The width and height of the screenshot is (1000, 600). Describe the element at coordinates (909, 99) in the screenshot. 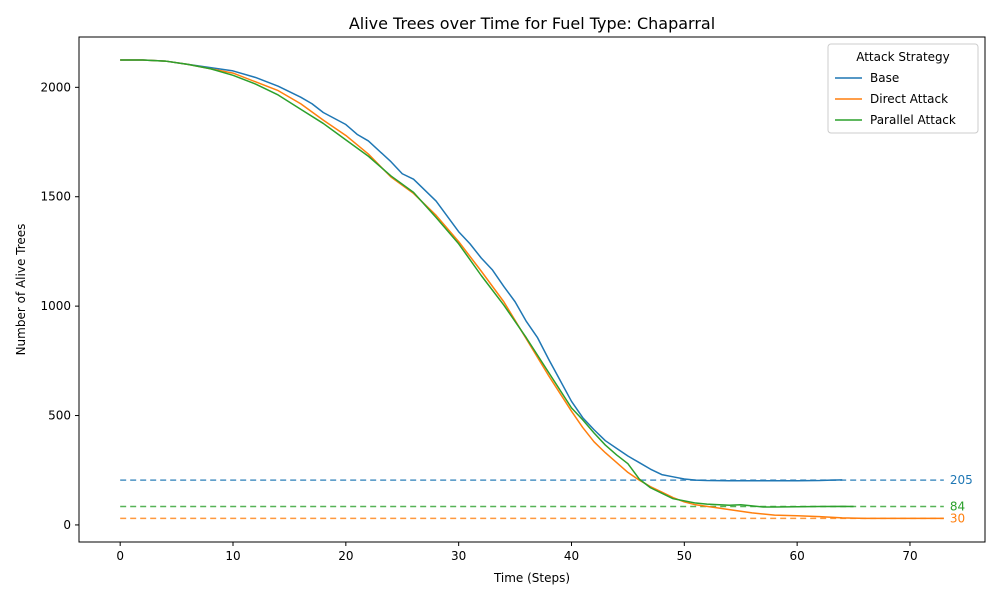

I see `legend-label: Direct Attack` at that location.